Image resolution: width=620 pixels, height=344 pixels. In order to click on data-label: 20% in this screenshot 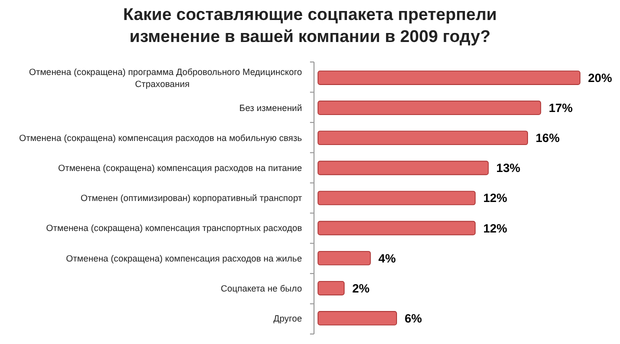, I will do `click(600, 77)`.